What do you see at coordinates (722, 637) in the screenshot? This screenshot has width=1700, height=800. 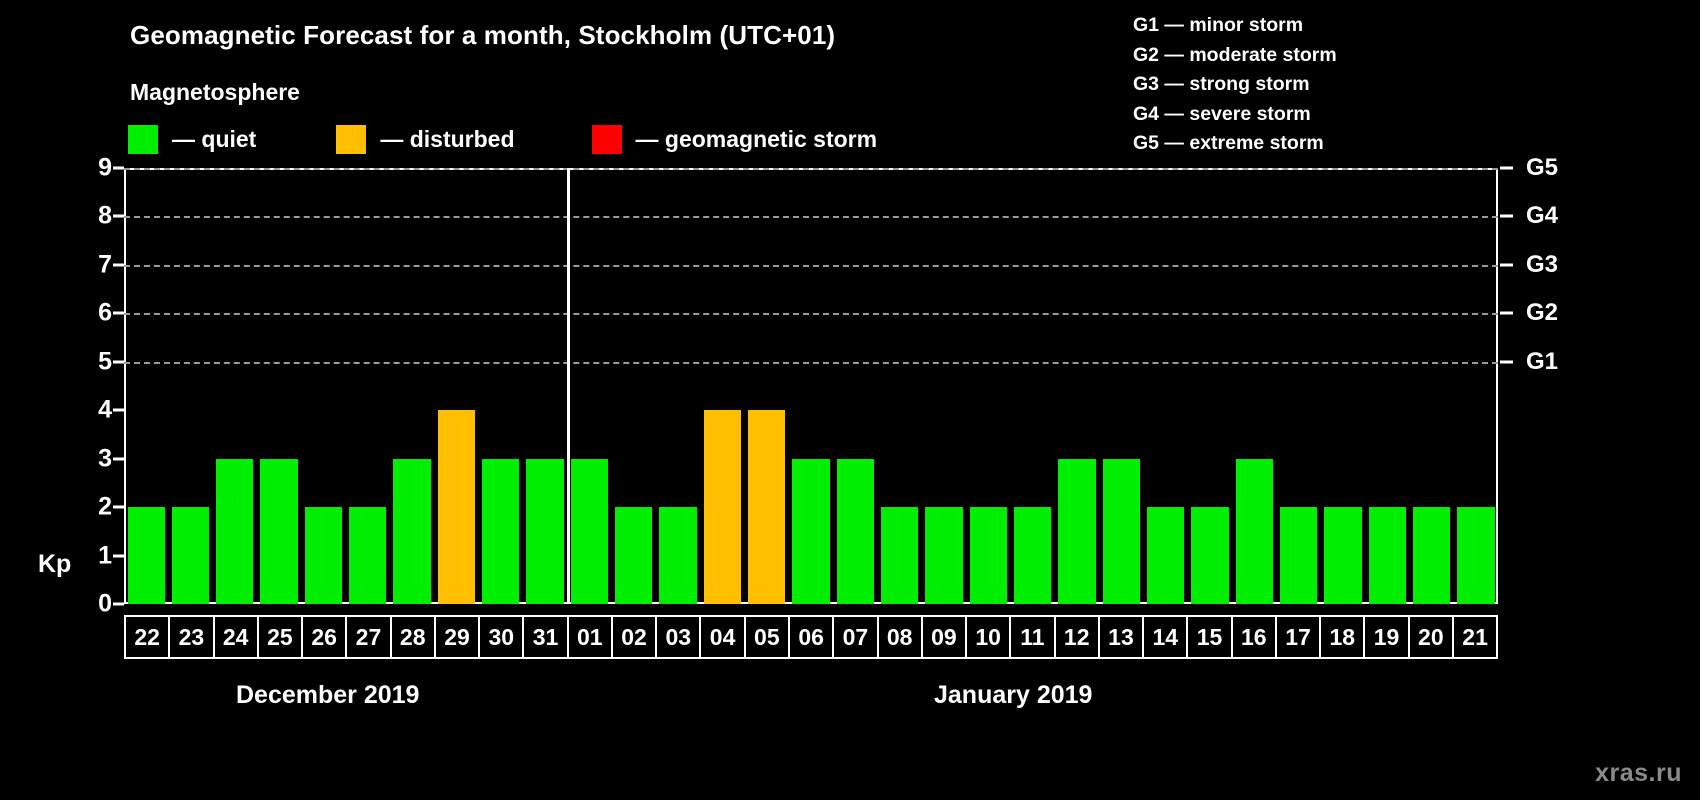 I see `date-label-04: 04` at bounding box center [722, 637].